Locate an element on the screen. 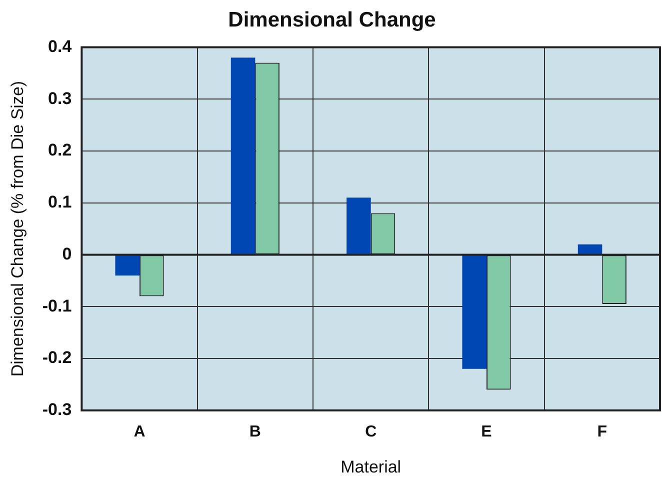 The height and width of the screenshot is (482, 662). x-tick-label: F is located at coordinates (602, 431).